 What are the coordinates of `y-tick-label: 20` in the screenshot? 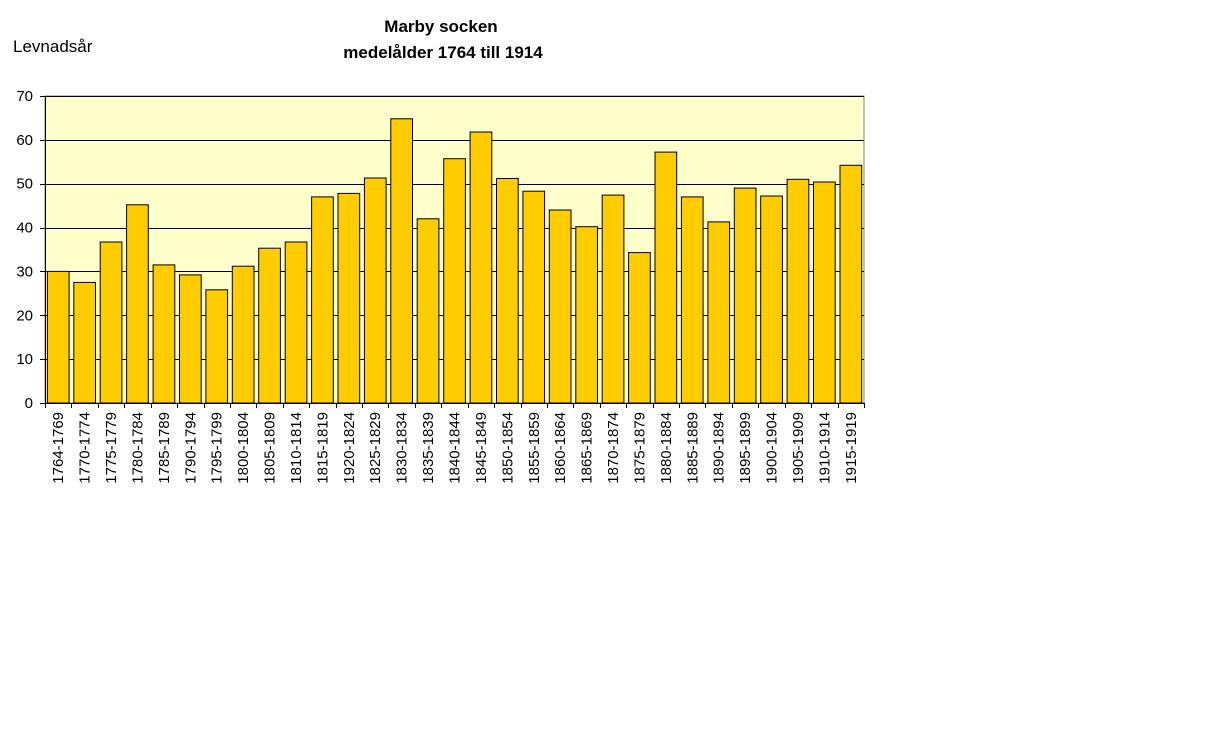 It's located at (24, 315).